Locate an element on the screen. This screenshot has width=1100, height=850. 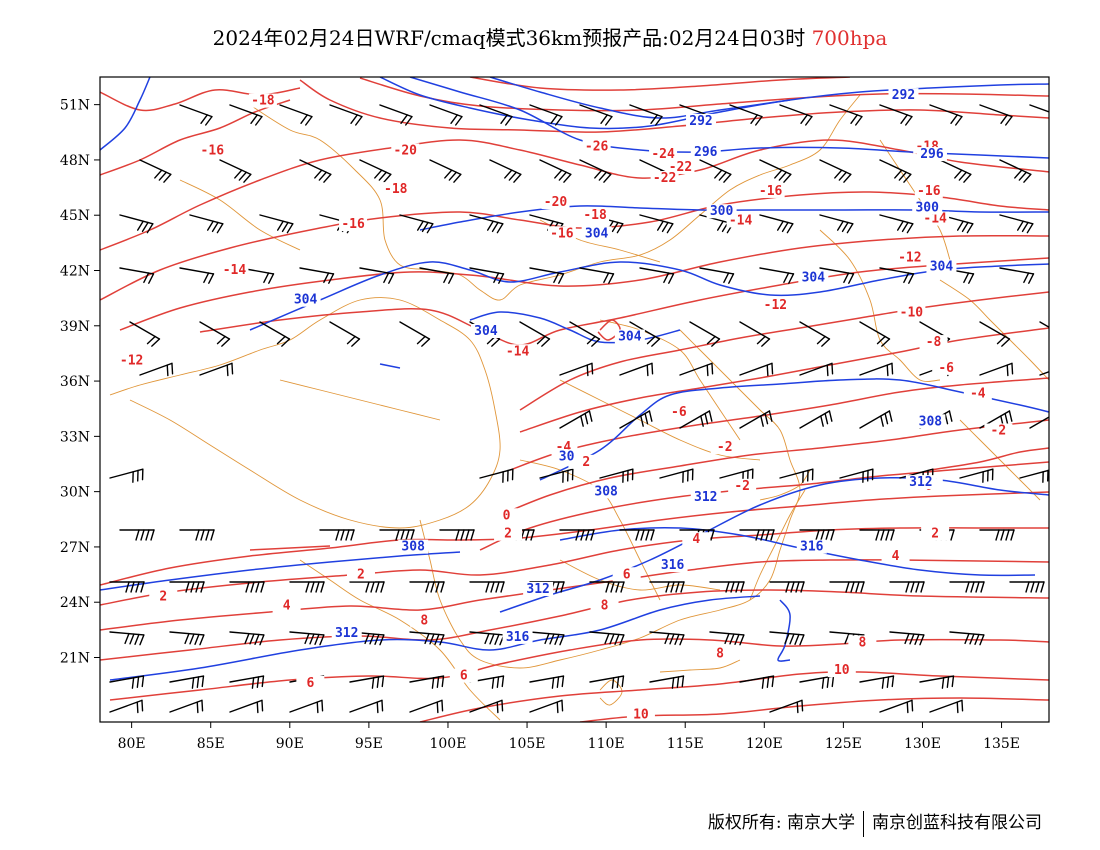
lat-tick-label: 30N is located at coordinates (75, 493).